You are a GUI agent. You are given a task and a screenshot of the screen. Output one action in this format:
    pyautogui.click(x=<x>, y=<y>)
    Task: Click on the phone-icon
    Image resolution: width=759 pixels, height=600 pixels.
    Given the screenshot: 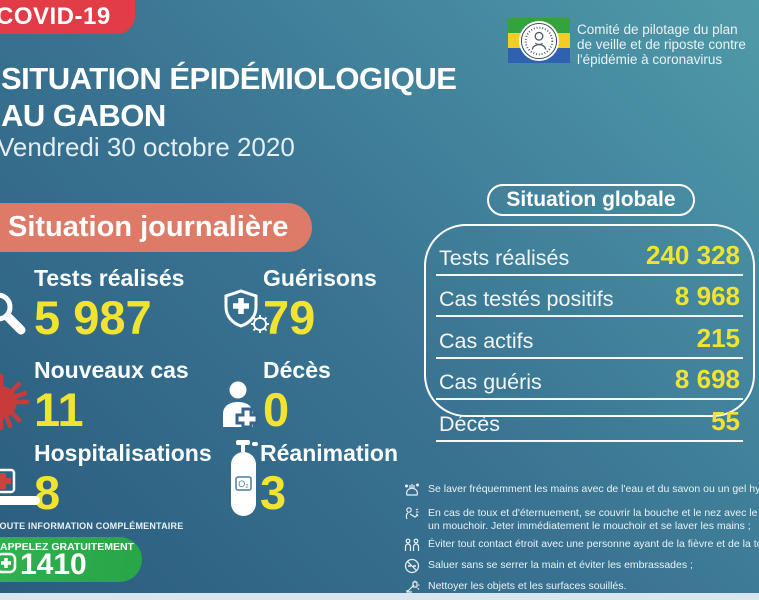 What is the action you would take?
    pyautogui.click(x=8, y=565)
    